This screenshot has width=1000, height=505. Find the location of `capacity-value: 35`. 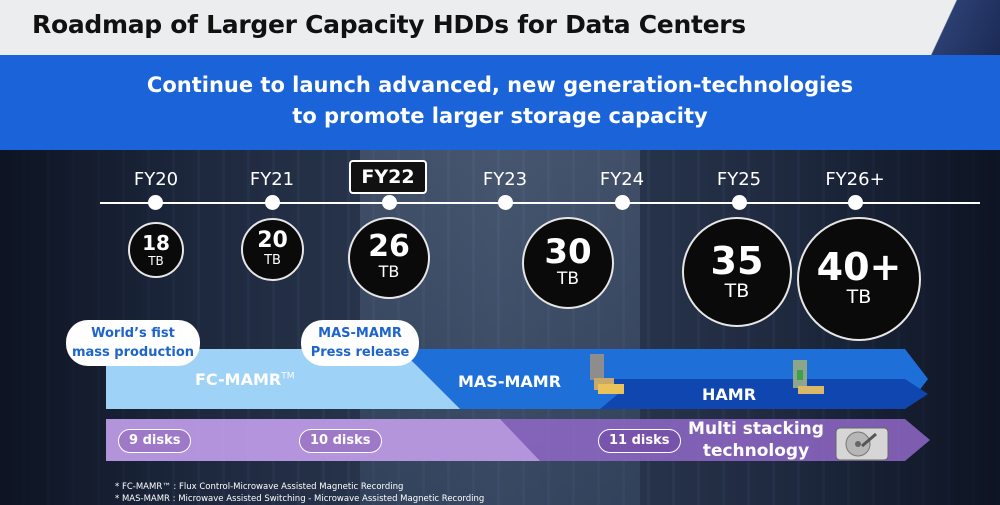

capacity-value: 35 is located at coordinates (737, 261).